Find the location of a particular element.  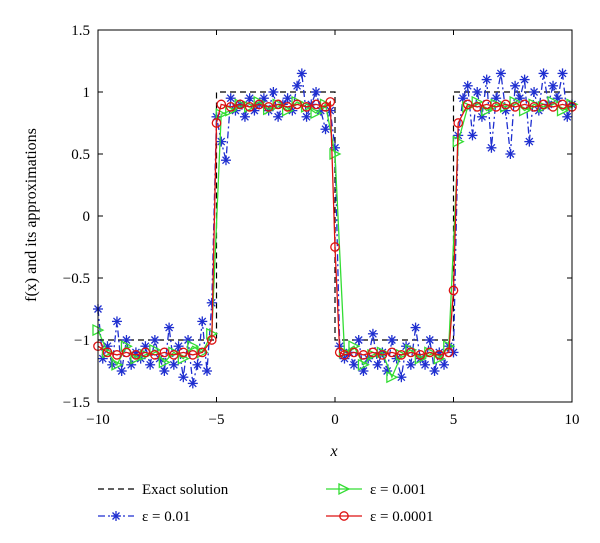

x-tick-label: −10 is located at coordinates (97, 420).